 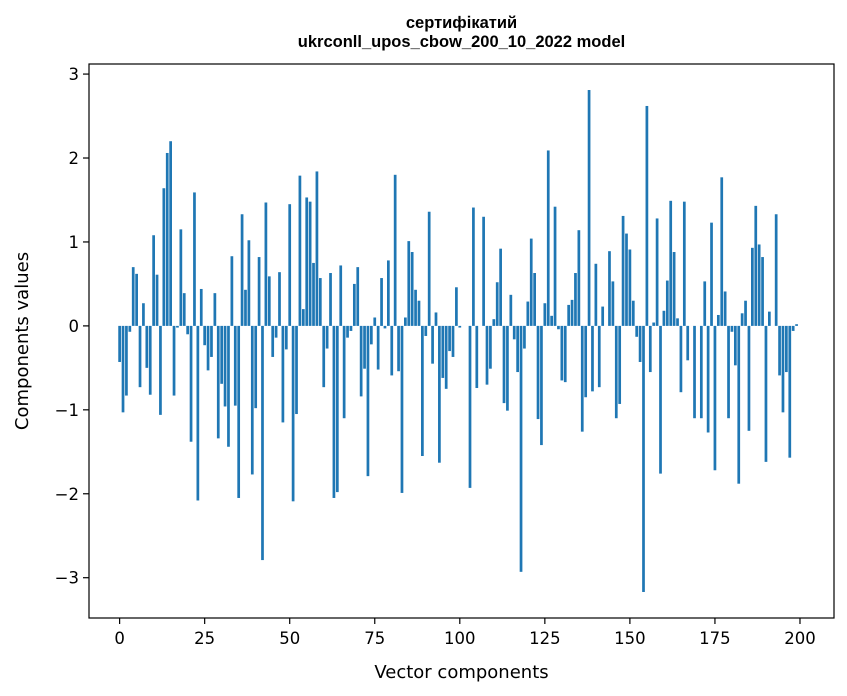 What do you see at coordinates (67, 494) in the screenshot?
I see `y-tick-label: −2` at bounding box center [67, 494].